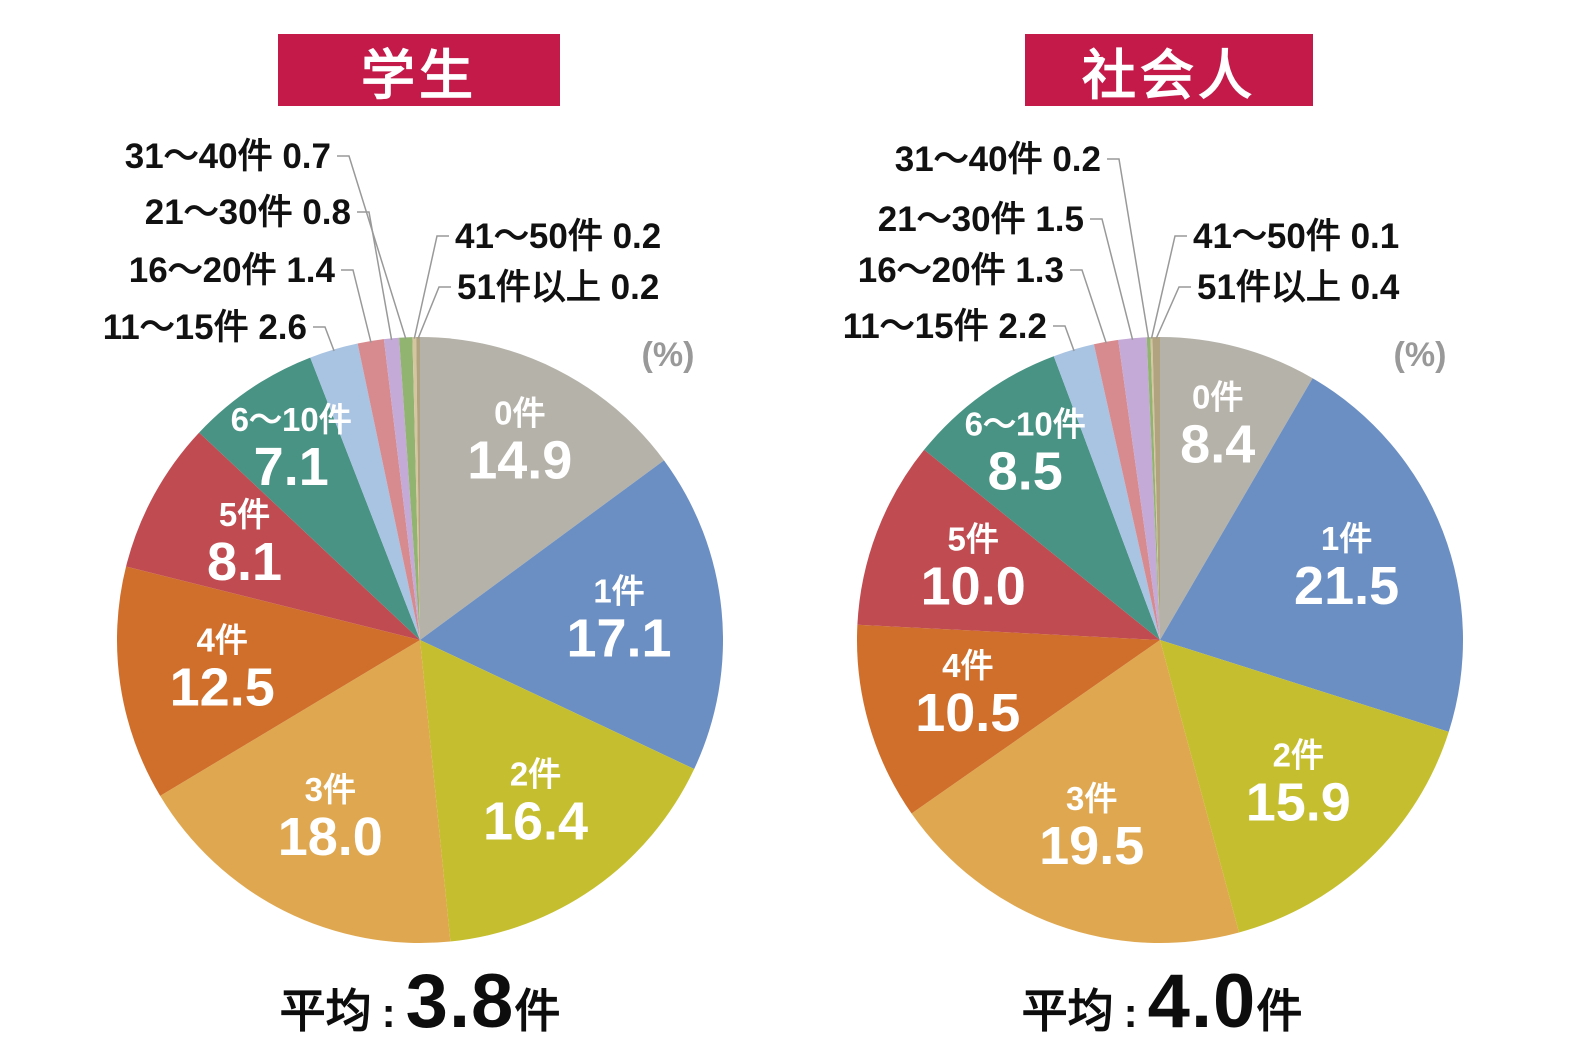  What do you see at coordinates (1091, 846) in the screenshot?
I see `slice-label-value: 19.5` at bounding box center [1091, 846].